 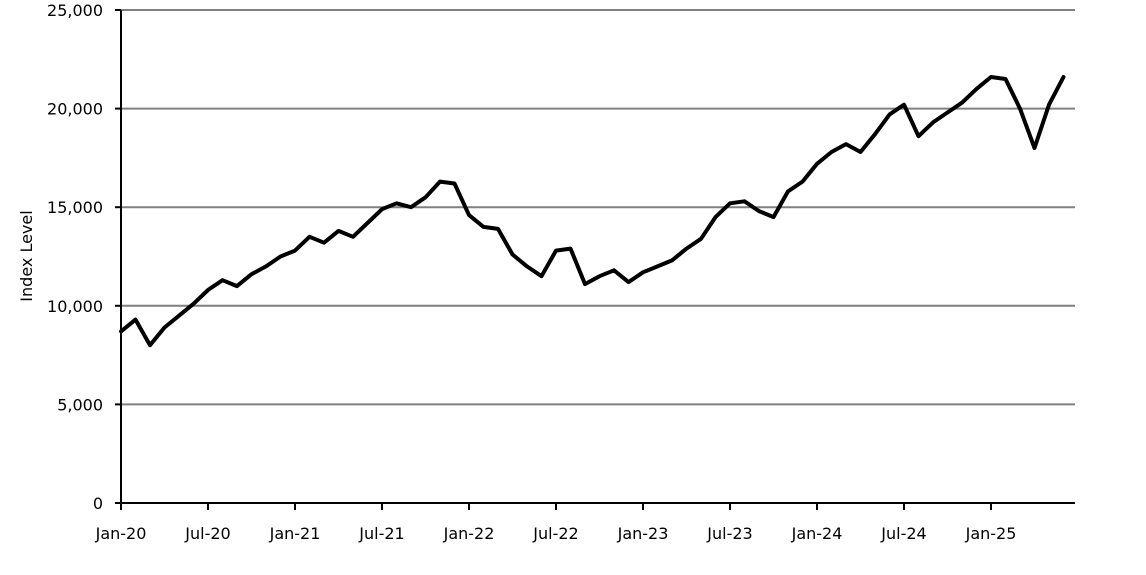 I want to click on x-tick-label: Jul-20, so click(x=207, y=533).